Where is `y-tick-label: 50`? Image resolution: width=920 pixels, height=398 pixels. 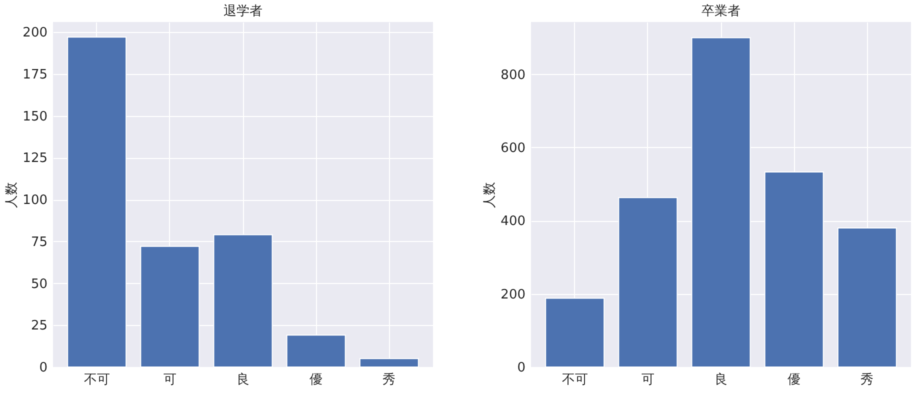 y-tick-label: 50 is located at coordinates (39, 284).